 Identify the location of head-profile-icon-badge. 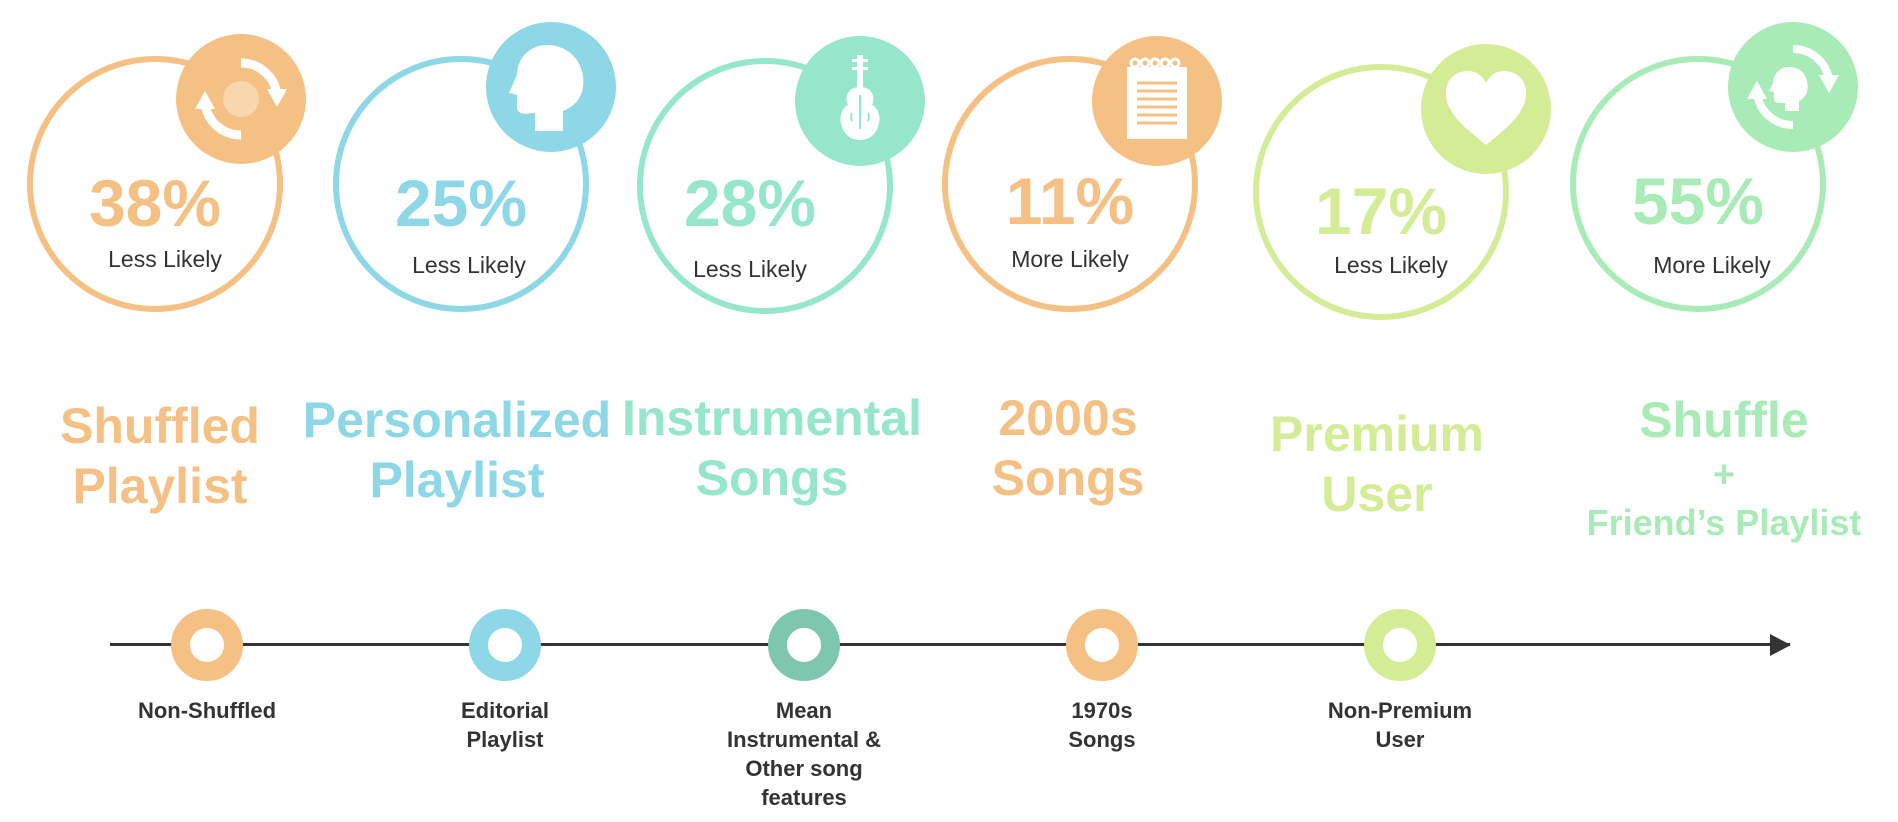
(551, 87).